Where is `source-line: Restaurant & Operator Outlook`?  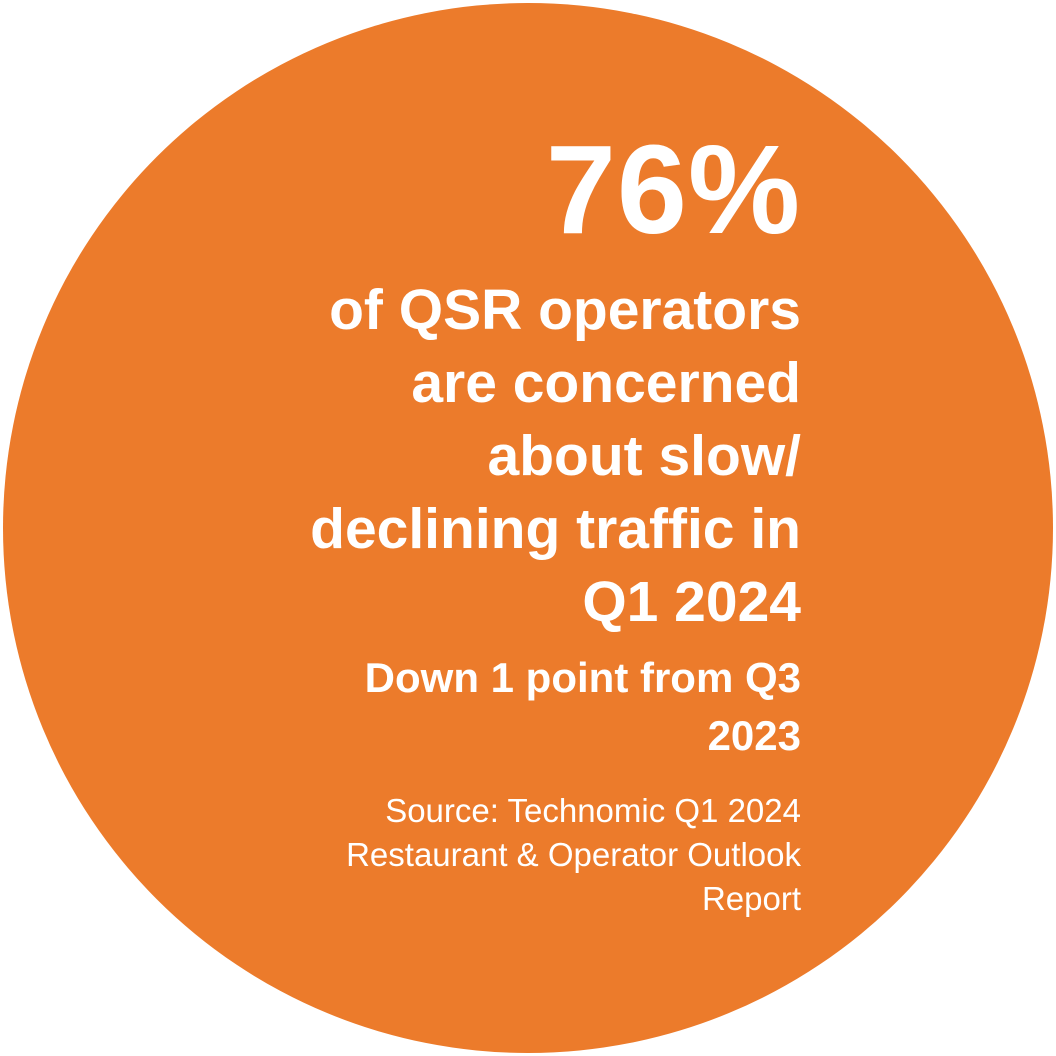 source-line: Restaurant & Operator Outlook is located at coordinates (573, 854).